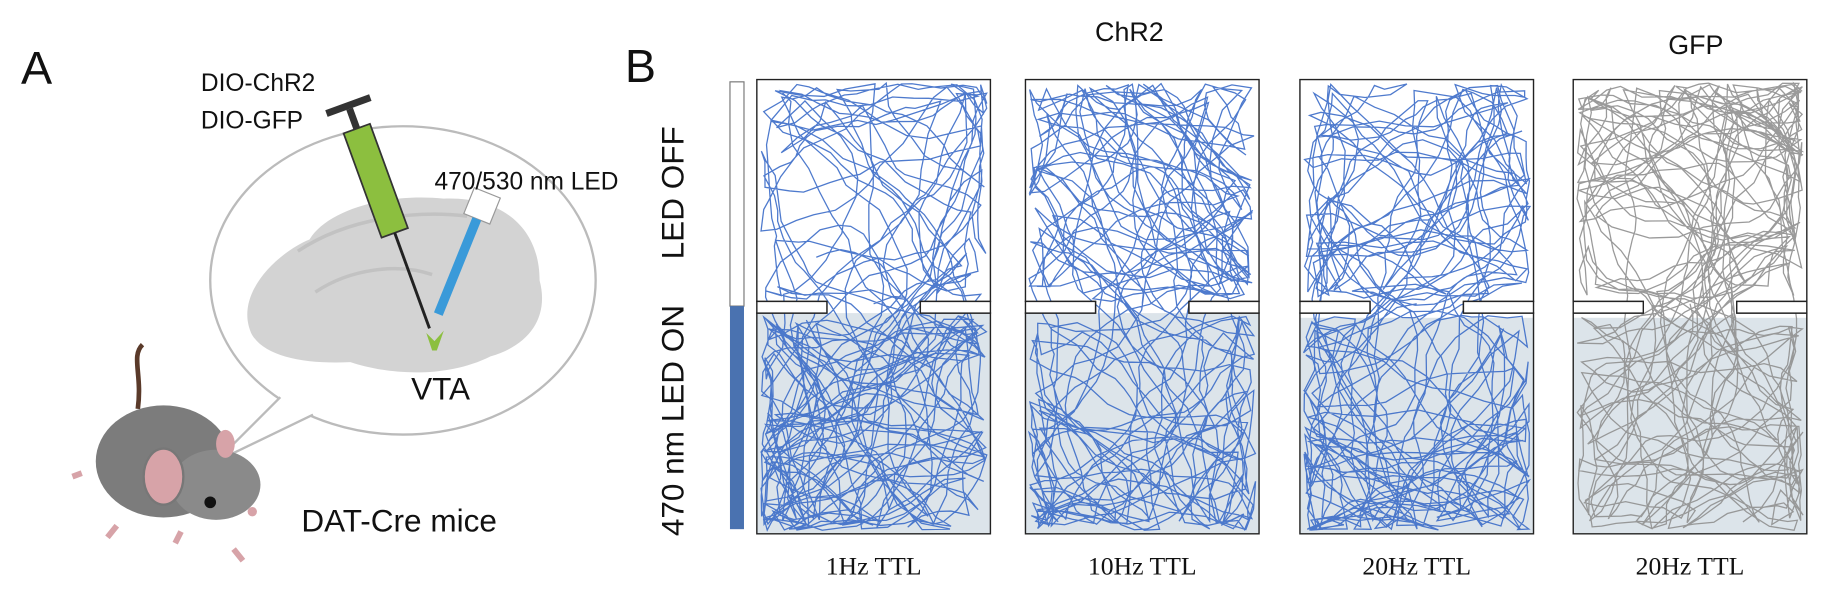  What do you see at coordinates (672, 420) in the screenshot?
I see `row-label: 470 nm LED ON` at bounding box center [672, 420].